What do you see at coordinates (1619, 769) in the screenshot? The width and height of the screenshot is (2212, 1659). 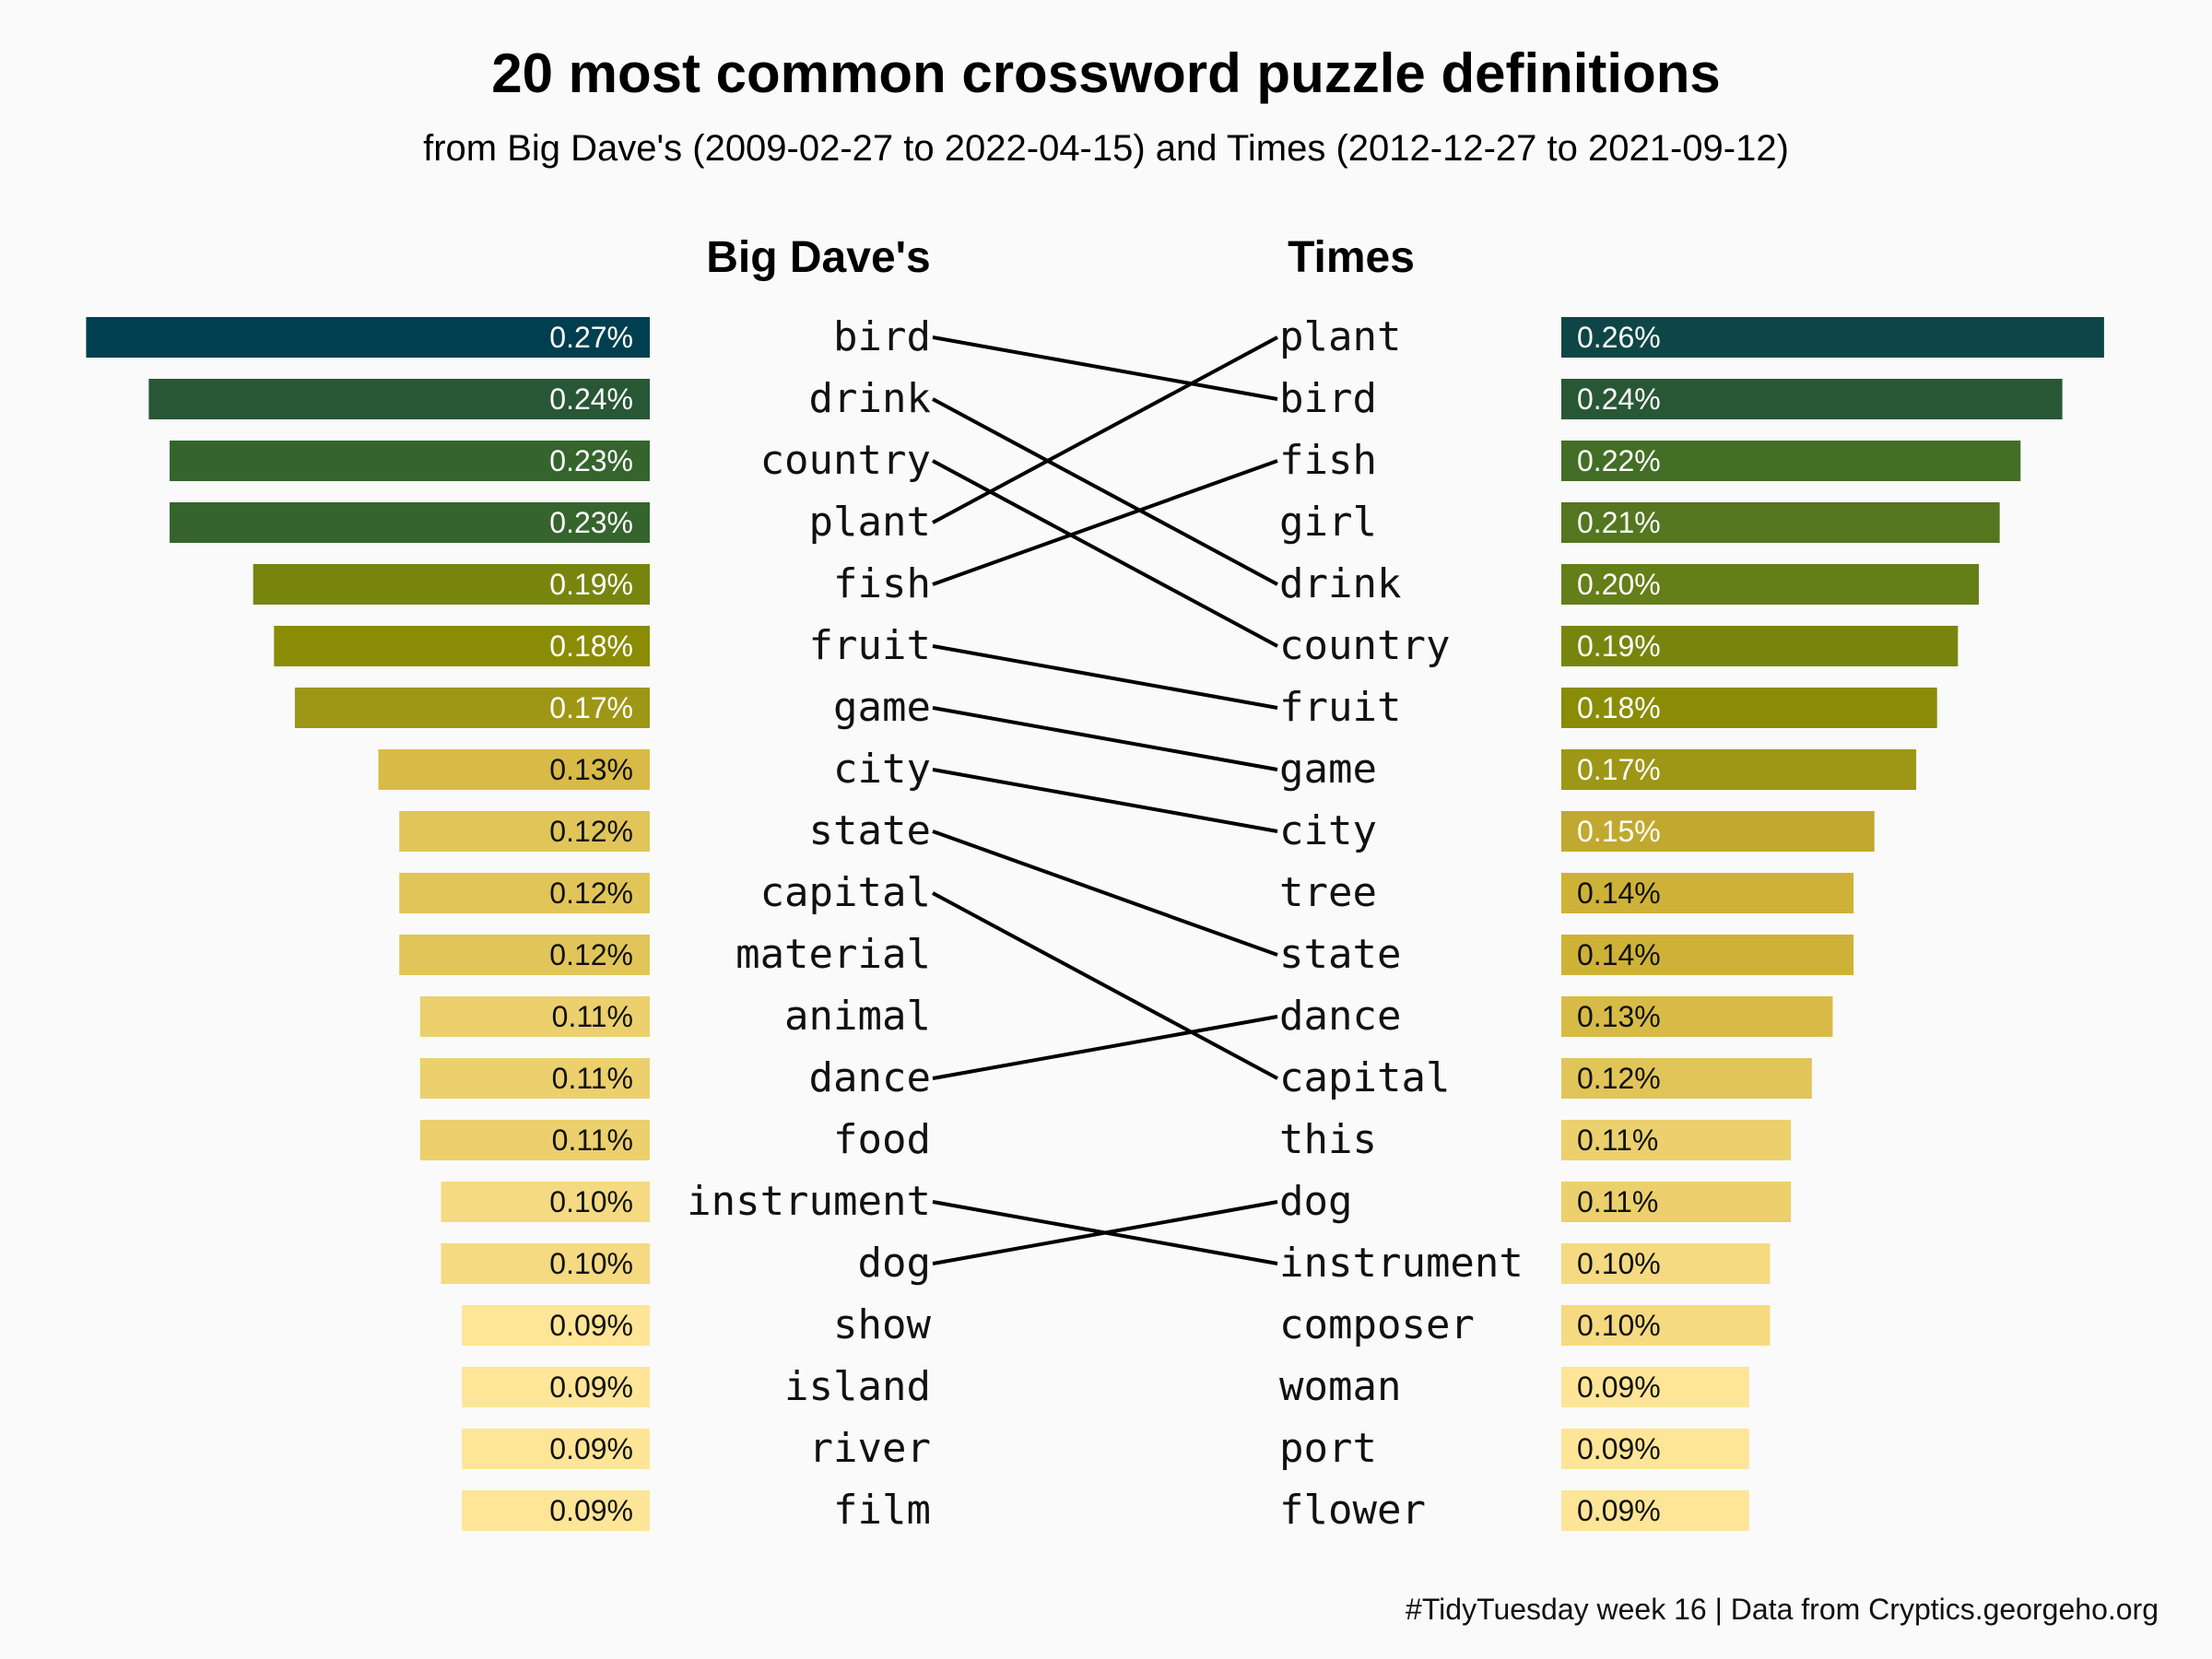 I see `right-bar-label: 0.17%` at bounding box center [1619, 769].